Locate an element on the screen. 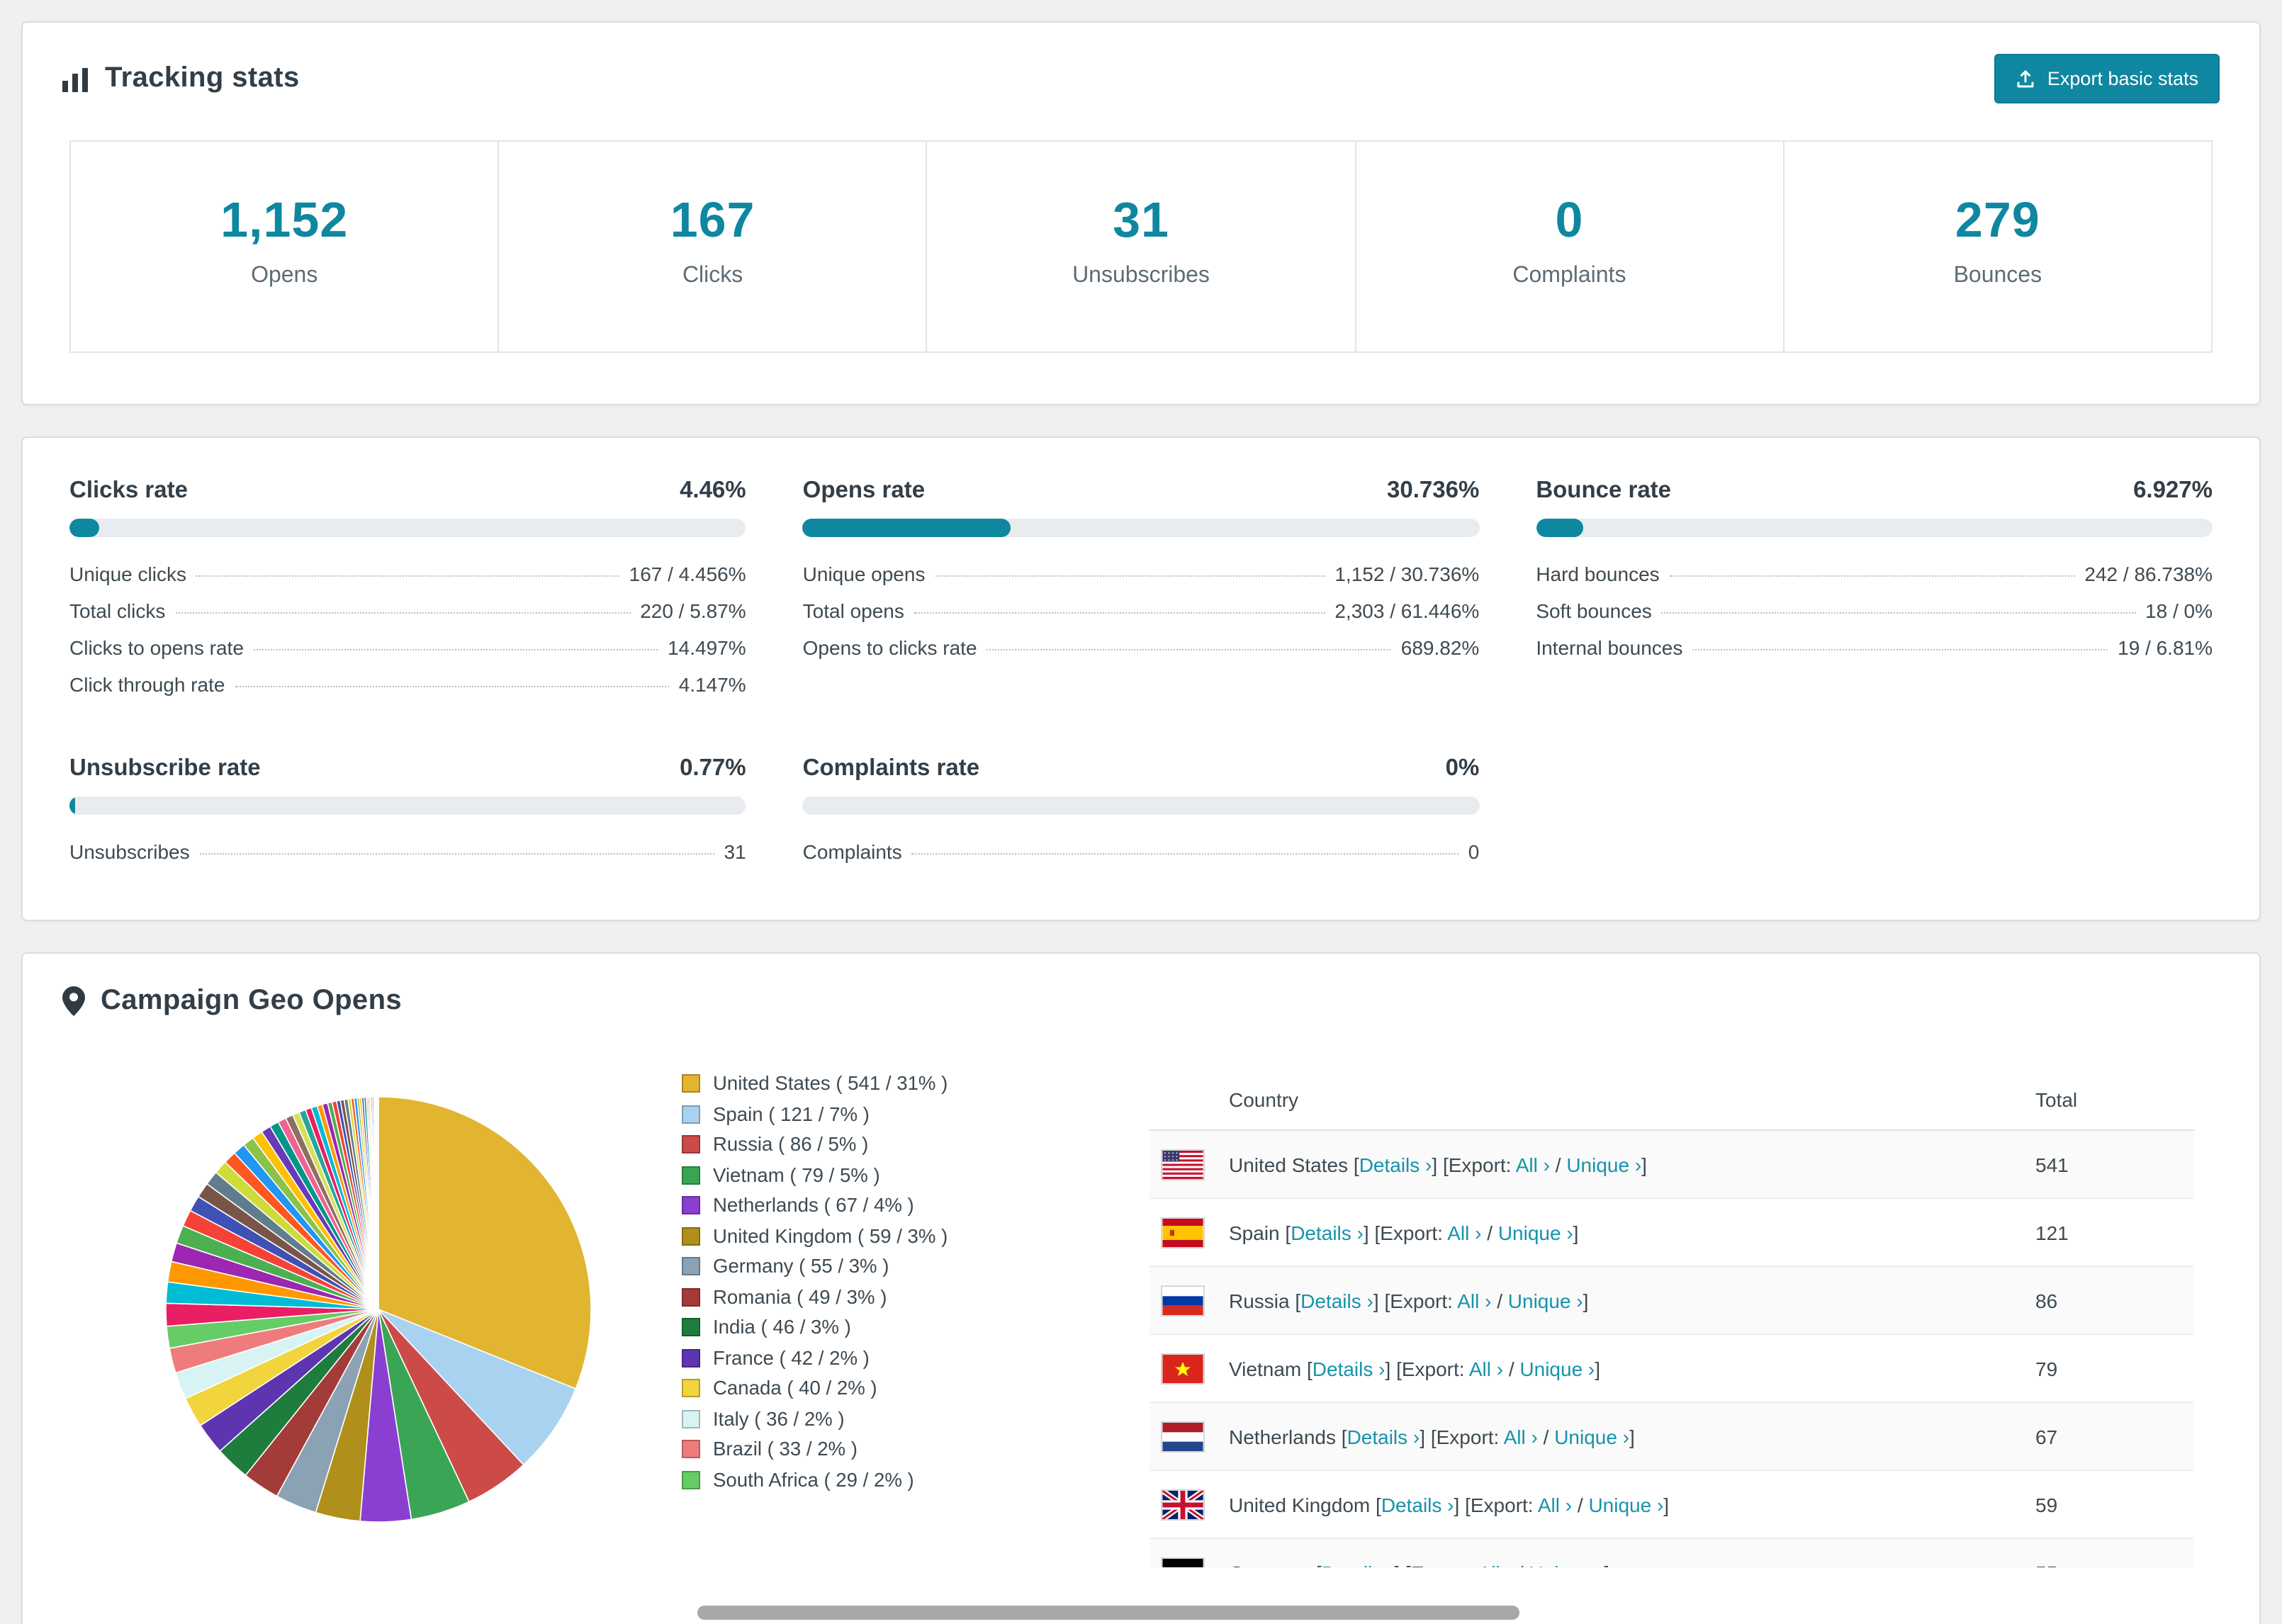 This screenshot has height=1624, width=2282. pie-slice-united-states is located at coordinates (485, 1243).